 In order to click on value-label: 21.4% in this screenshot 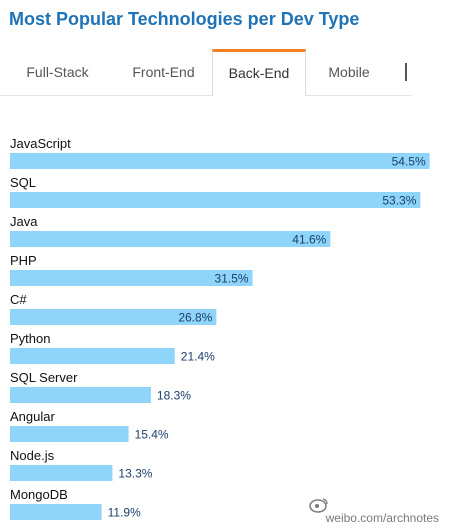, I will do `click(198, 357)`.